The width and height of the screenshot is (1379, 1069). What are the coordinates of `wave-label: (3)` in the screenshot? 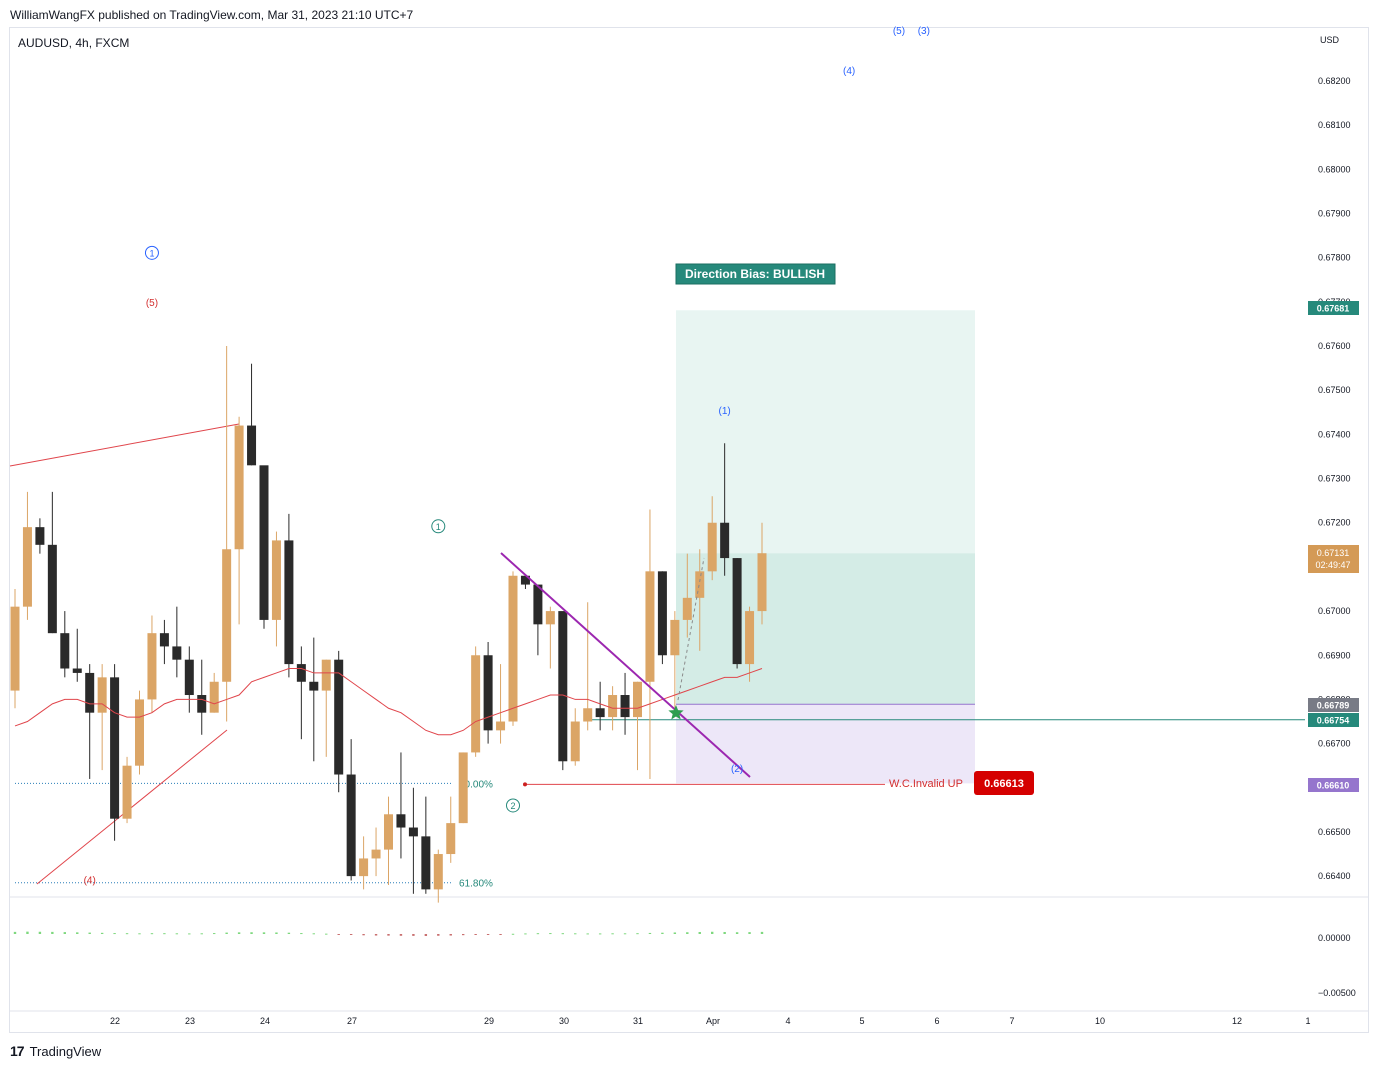 It's located at (924, 31).